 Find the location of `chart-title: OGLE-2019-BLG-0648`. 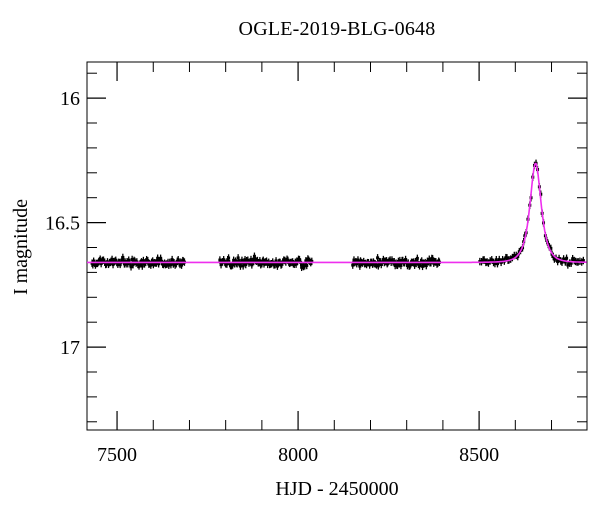

chart-title: OGLE-2019-BLG-0648 is located at coordinates (337, 29).